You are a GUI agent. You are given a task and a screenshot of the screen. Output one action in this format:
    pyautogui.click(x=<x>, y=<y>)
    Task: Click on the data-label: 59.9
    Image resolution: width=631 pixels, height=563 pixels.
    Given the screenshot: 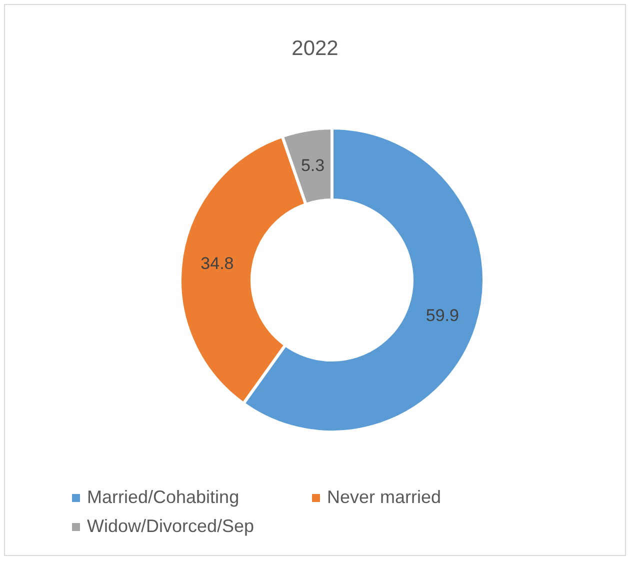 What is the action you would take?
    pyautogui.click(x=442, y=315)
    